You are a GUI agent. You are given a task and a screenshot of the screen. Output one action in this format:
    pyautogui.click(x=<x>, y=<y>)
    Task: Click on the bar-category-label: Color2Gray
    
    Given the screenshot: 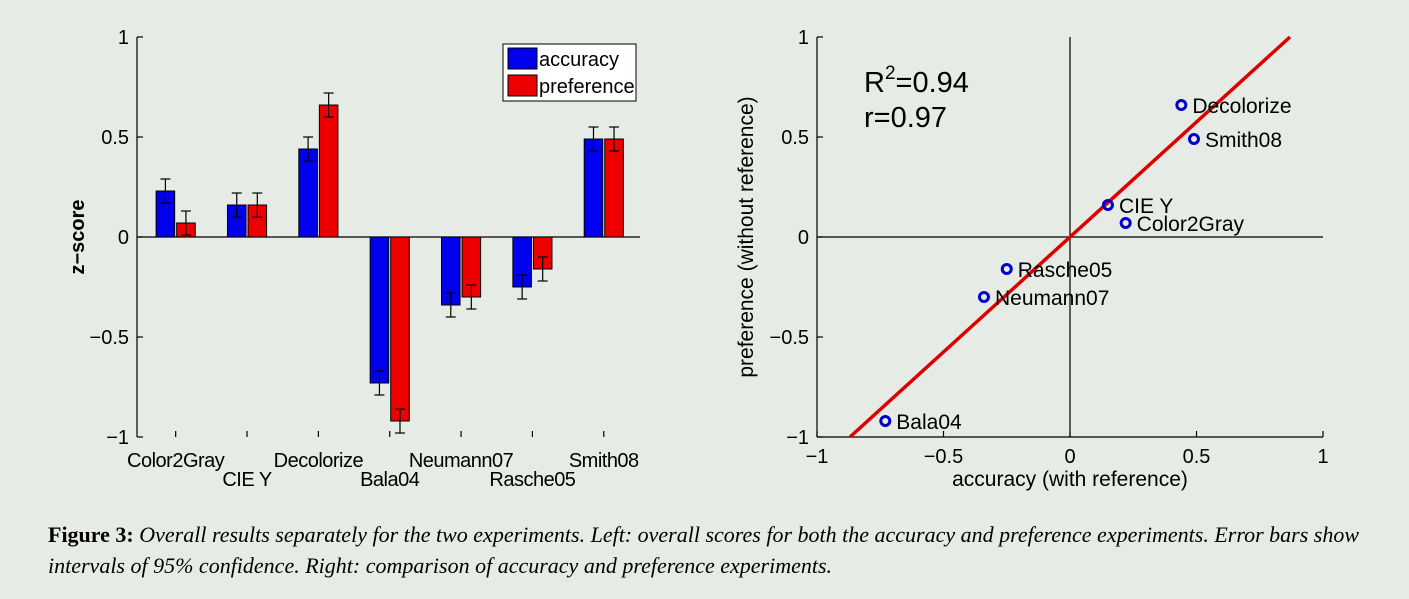 What is the action you would take?
    pyautogui.click(x=176, y=461)
    